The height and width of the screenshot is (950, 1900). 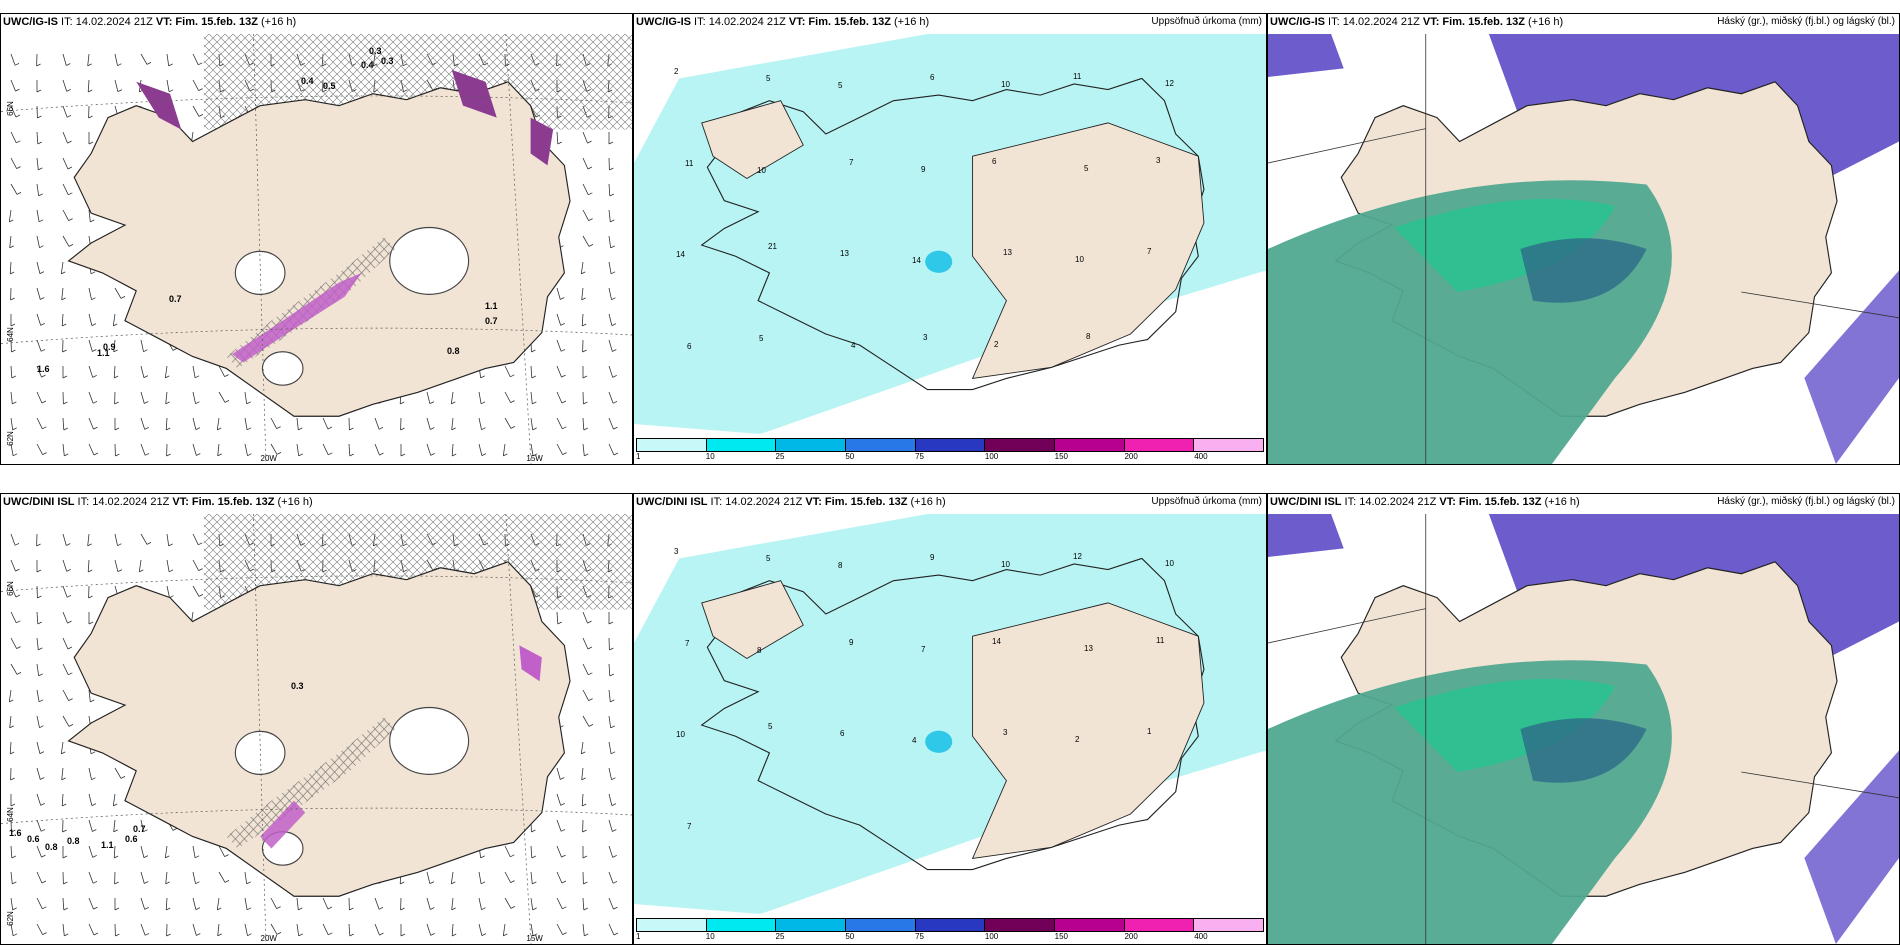 What do you see at coordinates (780, 456) in the screenshot?
I see `legend-tick-label: 25` at bounding box center [780, 456].